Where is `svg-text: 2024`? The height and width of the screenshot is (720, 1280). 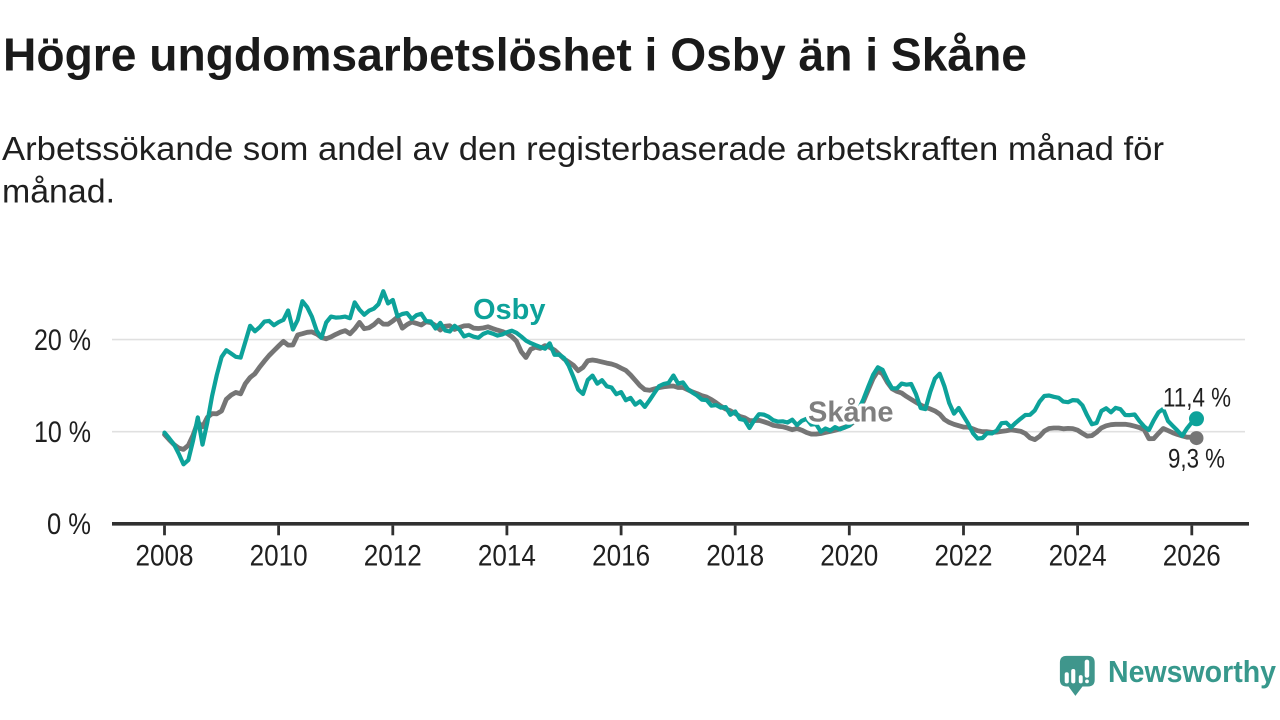 svg-text: 2024 is located at coordinates (1078, 556).